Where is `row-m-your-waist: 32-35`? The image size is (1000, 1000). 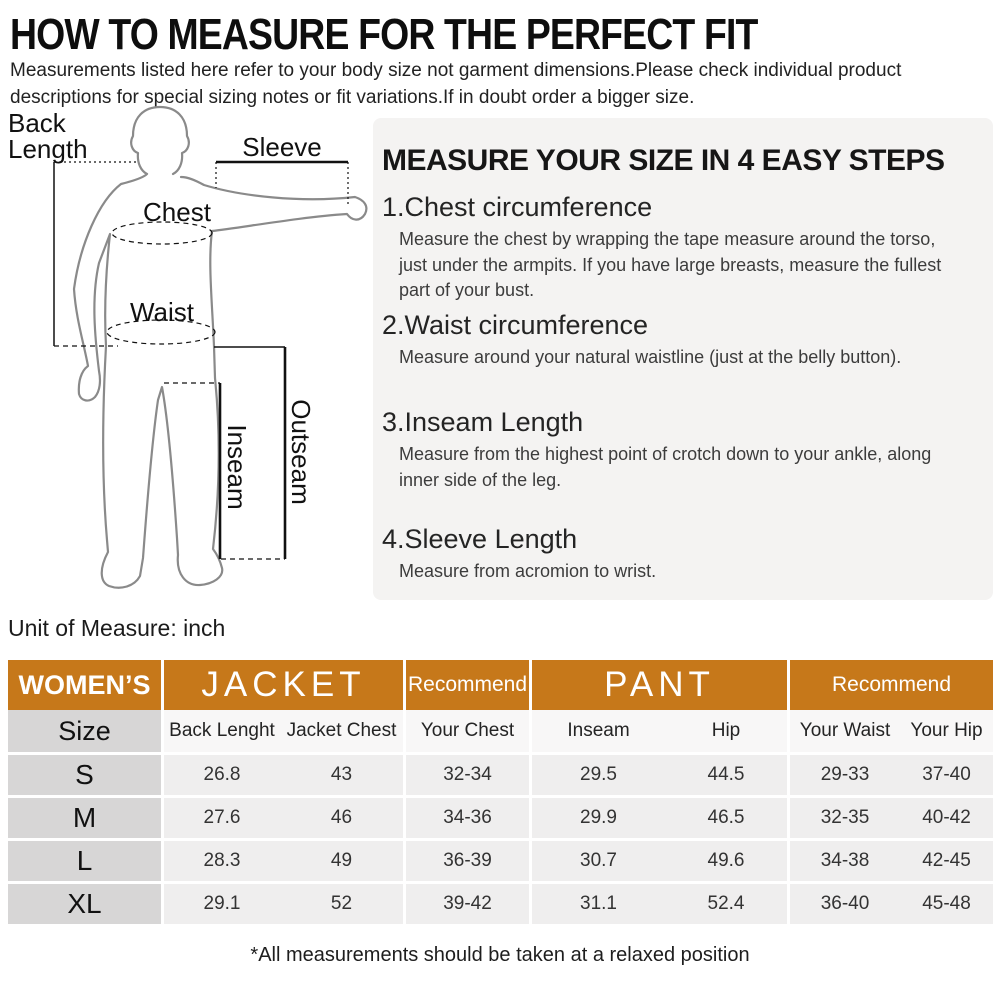
row-m-your-waist: 32-35 is located at coordinates (845, 818).